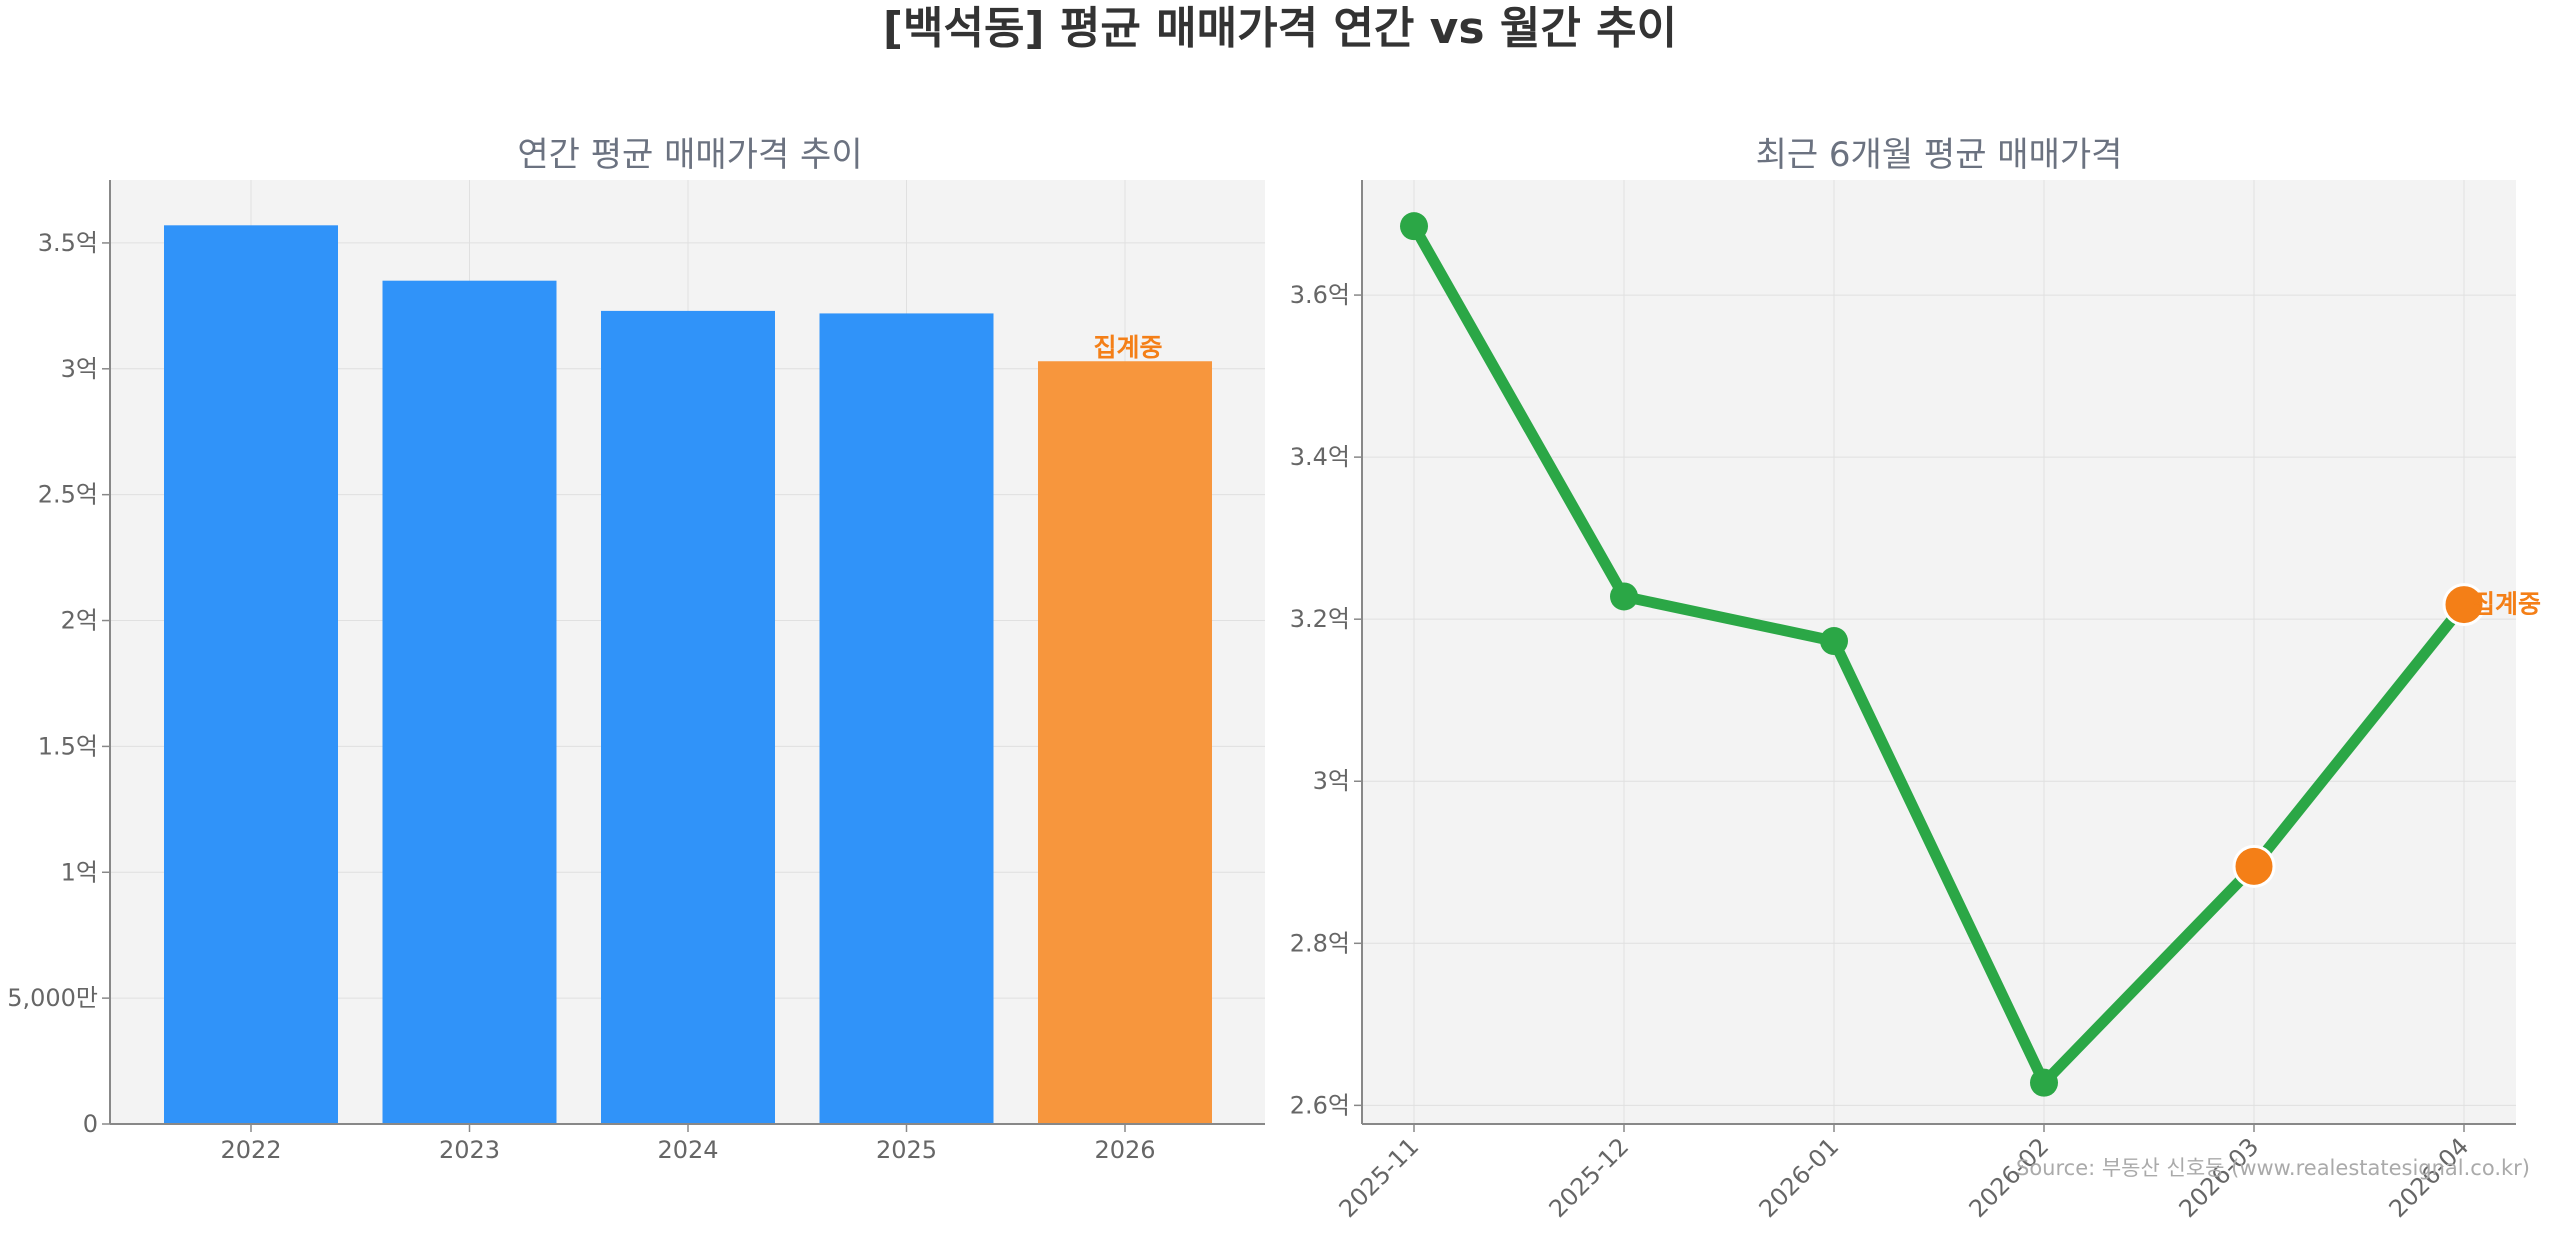  What do you see at coordinates (687, 1150) in the screenshot?
I see `annual-x-tick-label: 2024` at bounding box center [687, 1150].